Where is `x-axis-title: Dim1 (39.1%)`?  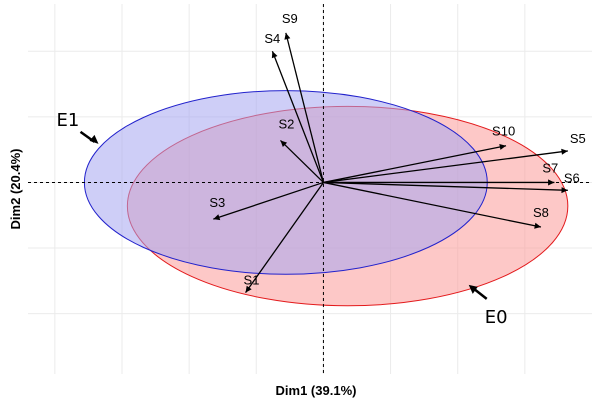
x-axis-title: Dim1 (39.1%) is located at coordinates (316, 390).